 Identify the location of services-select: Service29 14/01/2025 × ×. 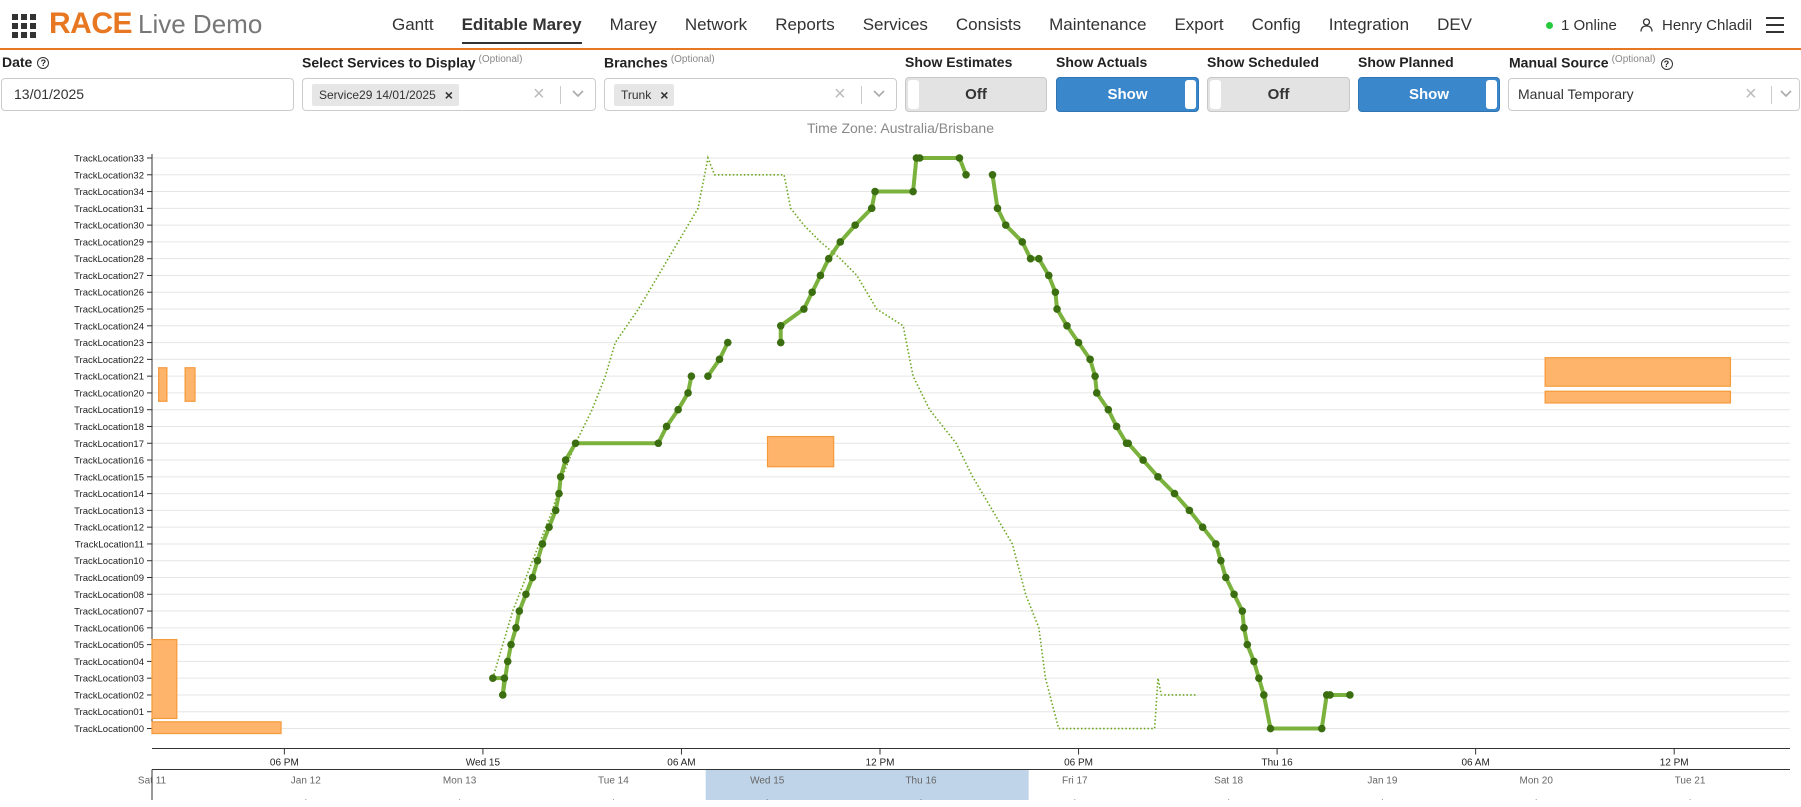
(449, 94).